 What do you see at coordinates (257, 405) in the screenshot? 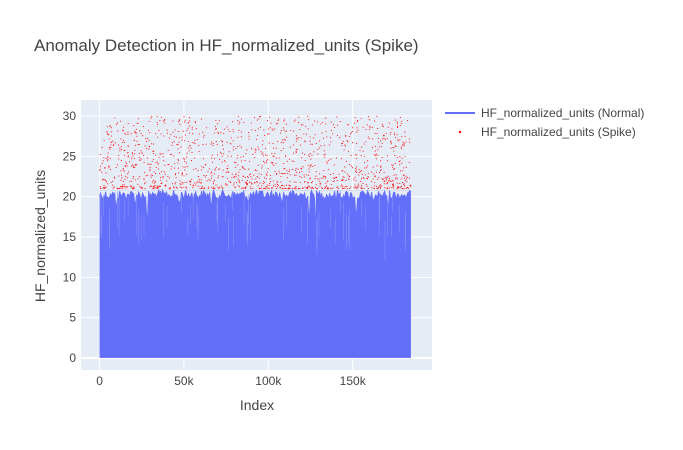
I see `x-axis-title: Index` at bounding box center [257, 405].